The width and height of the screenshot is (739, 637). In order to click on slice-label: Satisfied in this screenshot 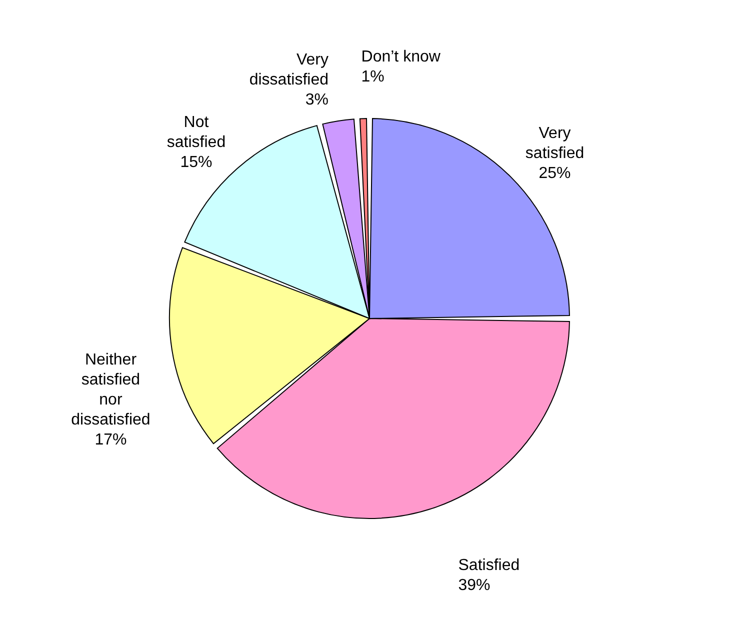, I will do `click(489, 565)`.